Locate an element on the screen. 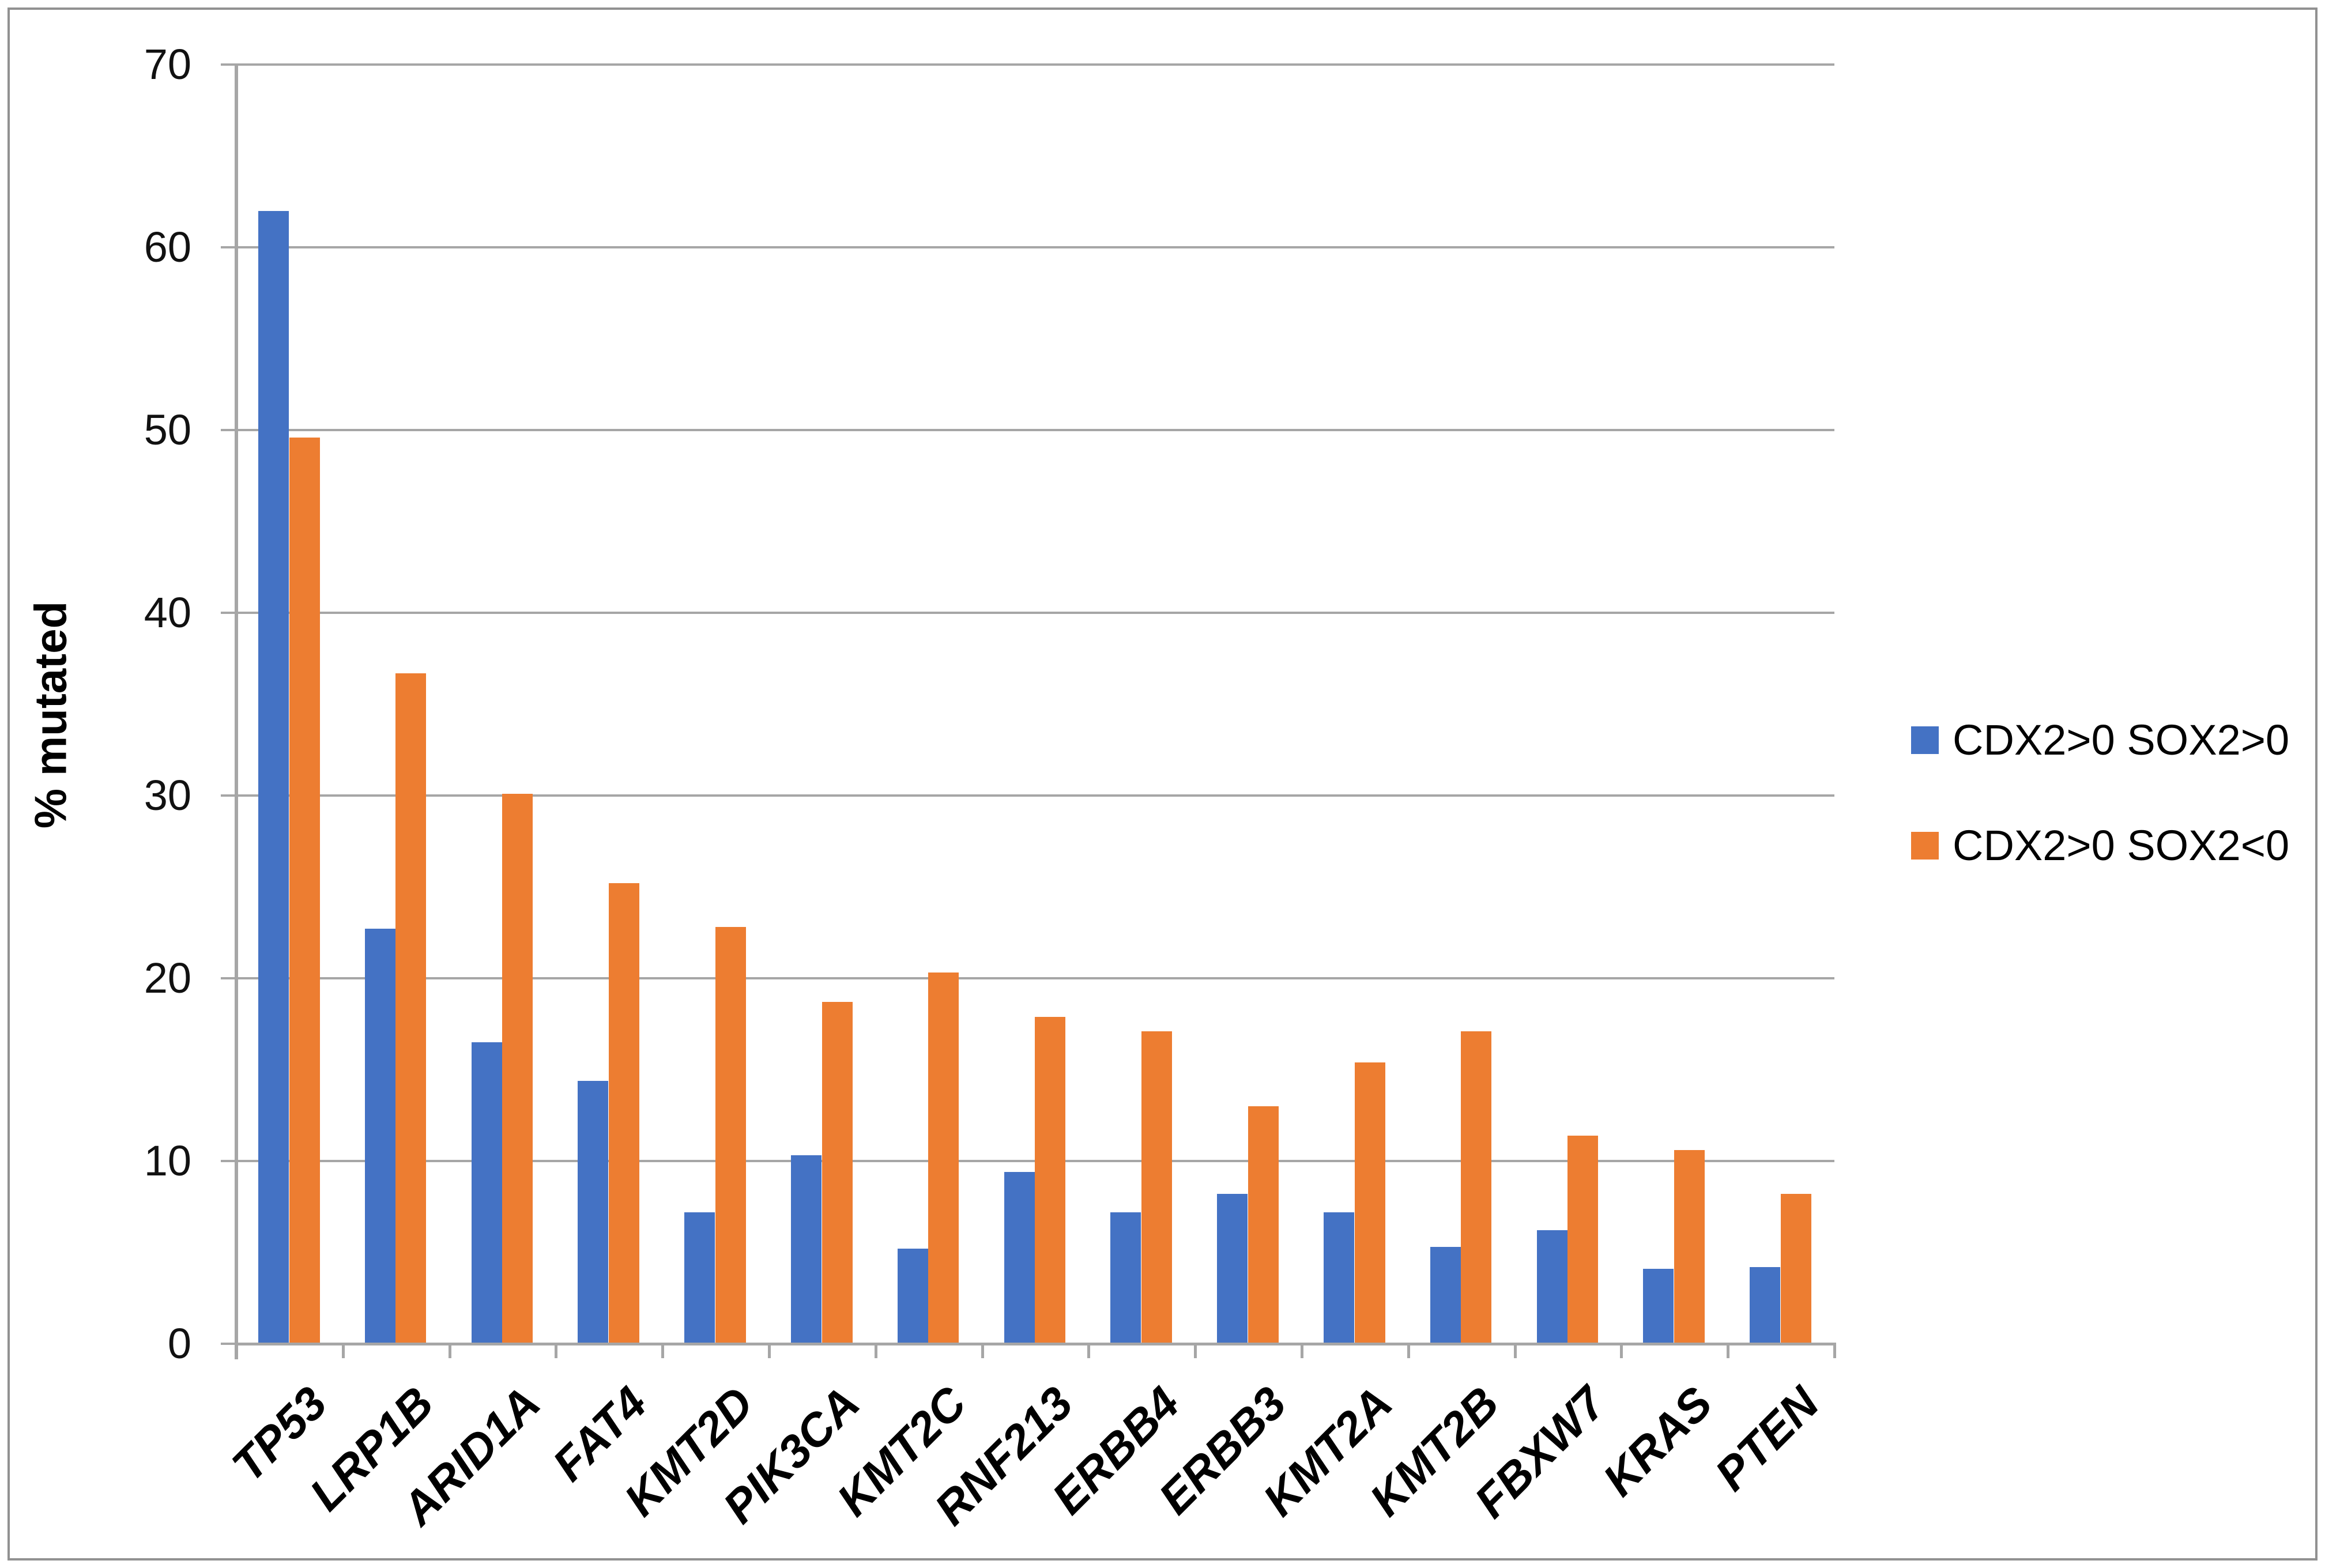  y-tick-label-30: 30 is located at coordinates (167, 795).